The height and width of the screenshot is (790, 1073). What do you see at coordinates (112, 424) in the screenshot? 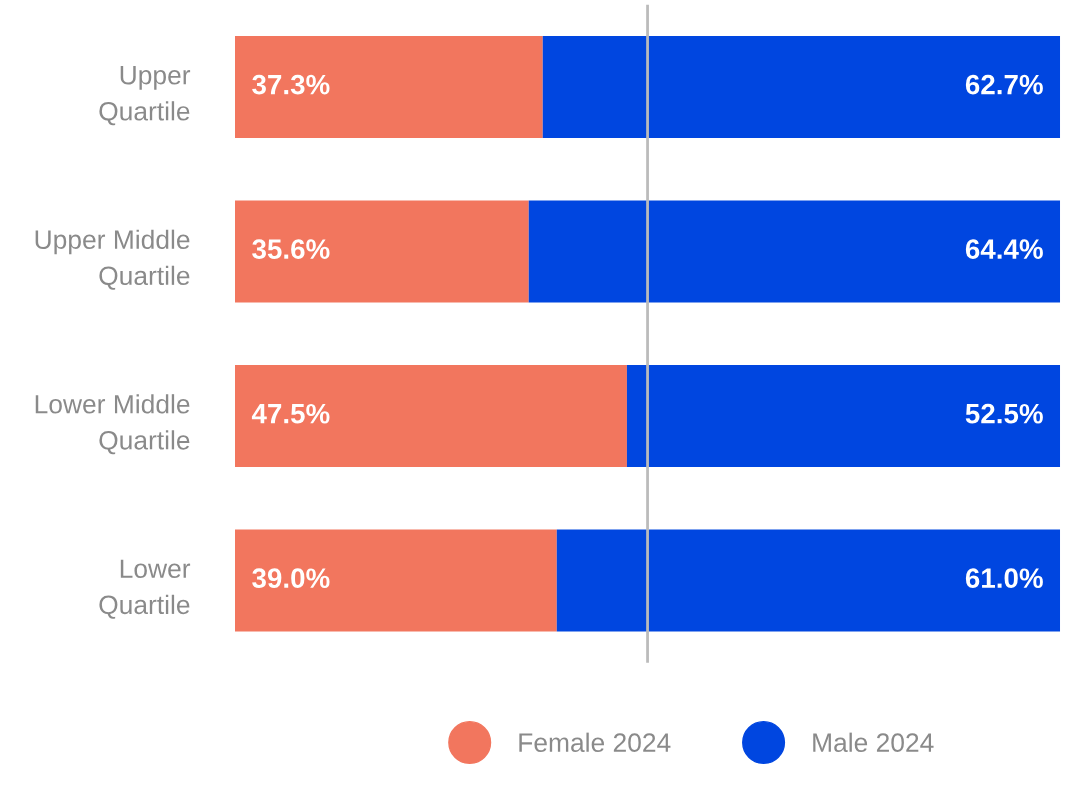
I see `y-tick-label: Lower Middle Quartile` at bounding box center [112, 424].